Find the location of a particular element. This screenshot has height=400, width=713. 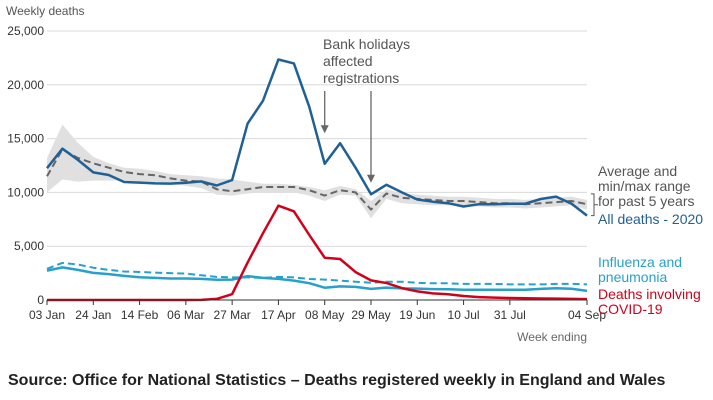

x-tick-label: 06 Mar is located at coordinates (185, 315).